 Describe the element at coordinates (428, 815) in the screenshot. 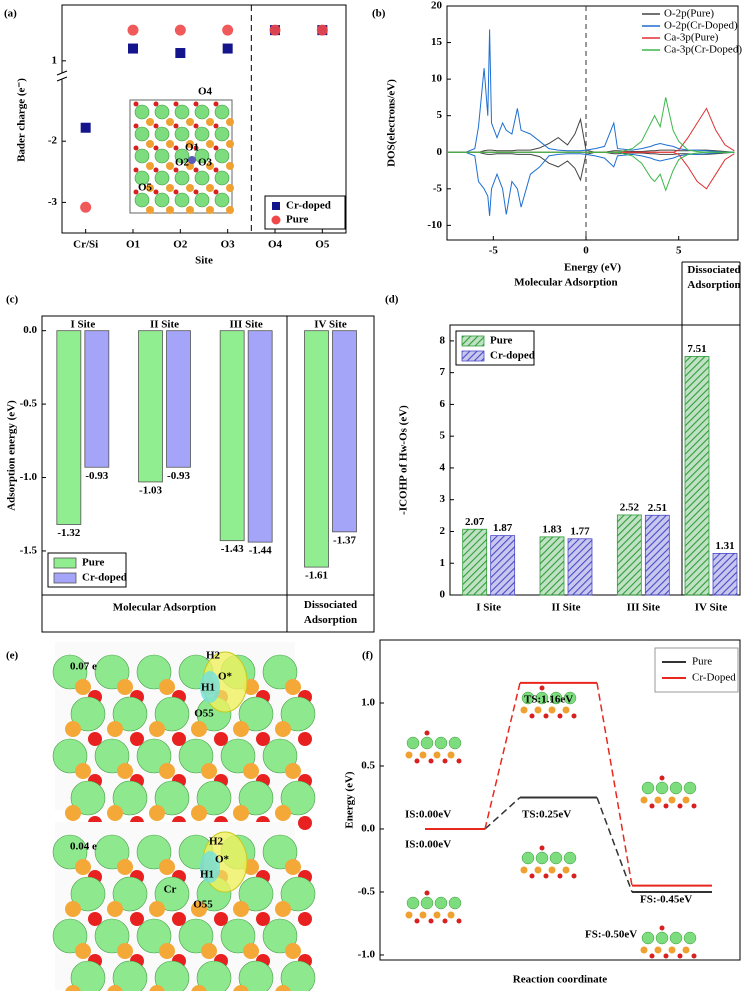

I see `value-label: IS:0.00eV` at that location.